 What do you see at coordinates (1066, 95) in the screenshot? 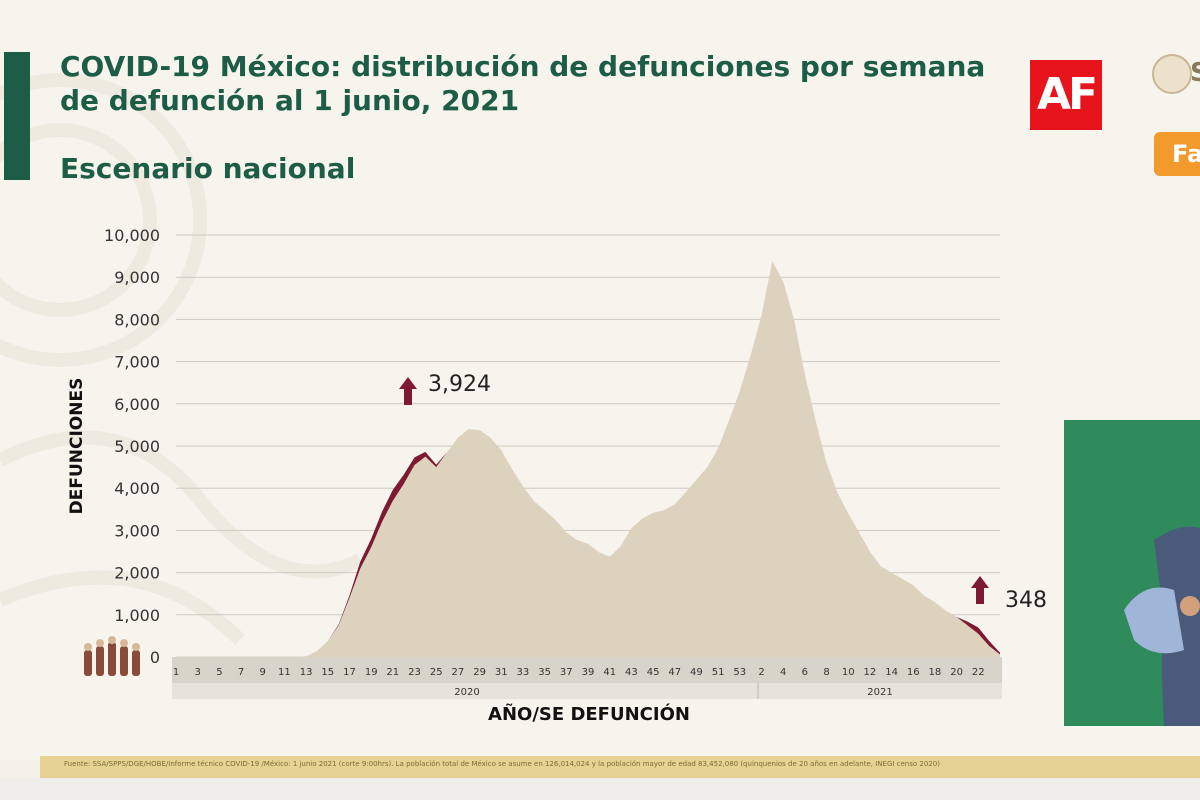
I see `af-logo: AF` at bounding box center [1066, 95].